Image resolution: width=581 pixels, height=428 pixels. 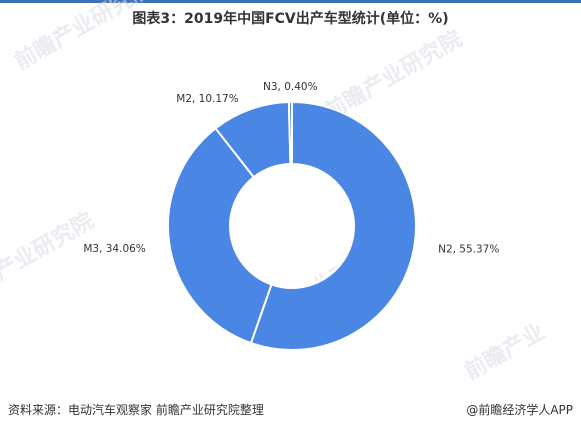 I want to click on chart-title: 图表3：2019年中国FCV出产车型统计(单位：%), so click(x=290, y=19).